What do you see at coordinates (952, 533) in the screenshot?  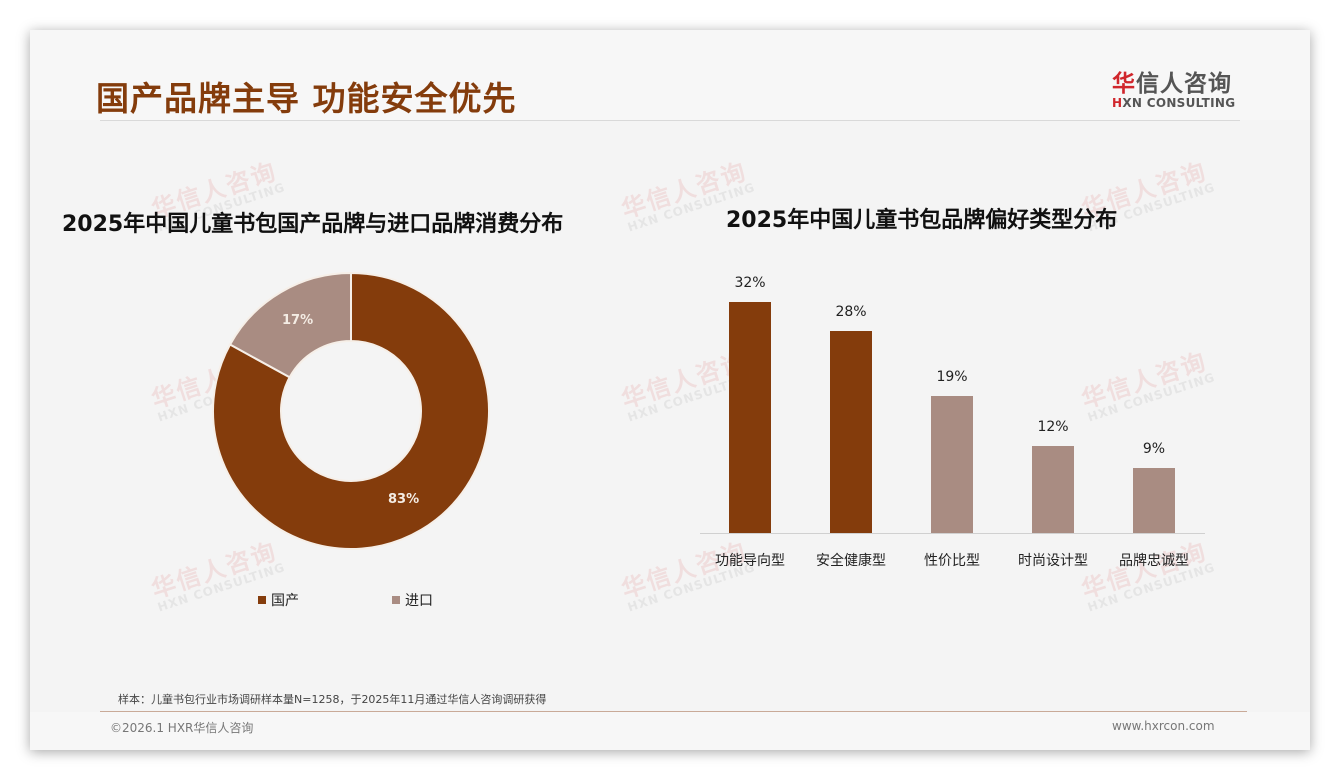 I see `x-axis-line` at bounding box center [952, 533].